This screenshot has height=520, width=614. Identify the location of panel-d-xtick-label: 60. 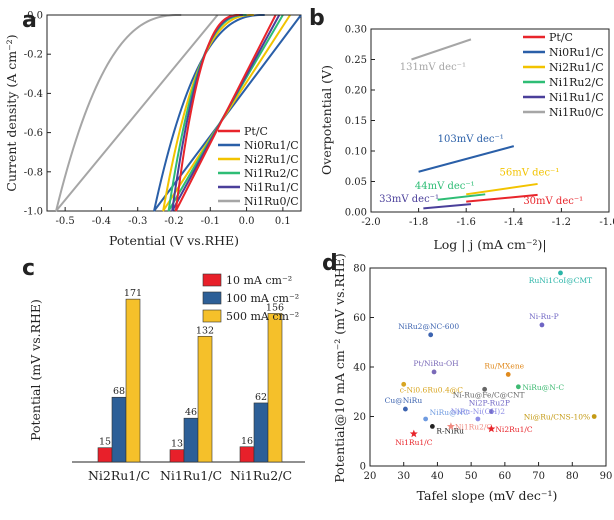
(504, 476).